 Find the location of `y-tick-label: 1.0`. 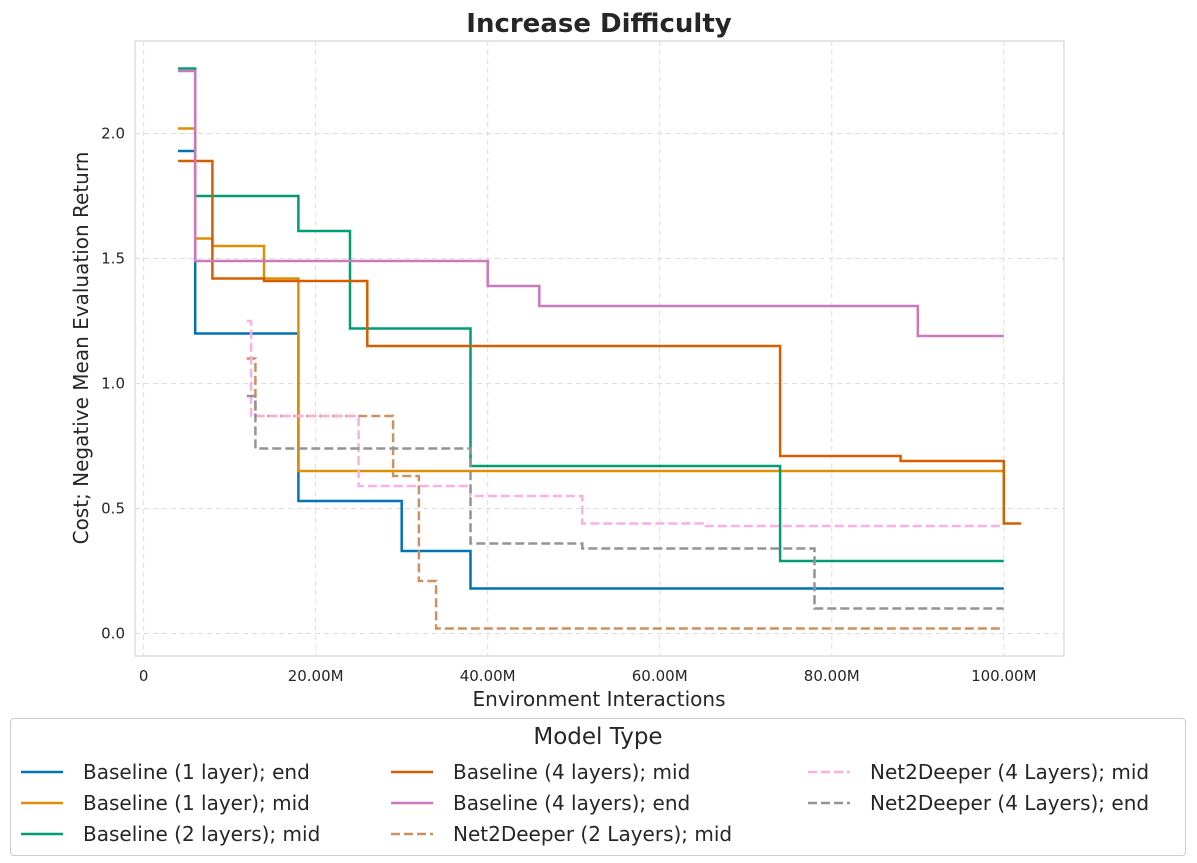

y-tick-label: 1.0 is located at coordinates (113, 384).